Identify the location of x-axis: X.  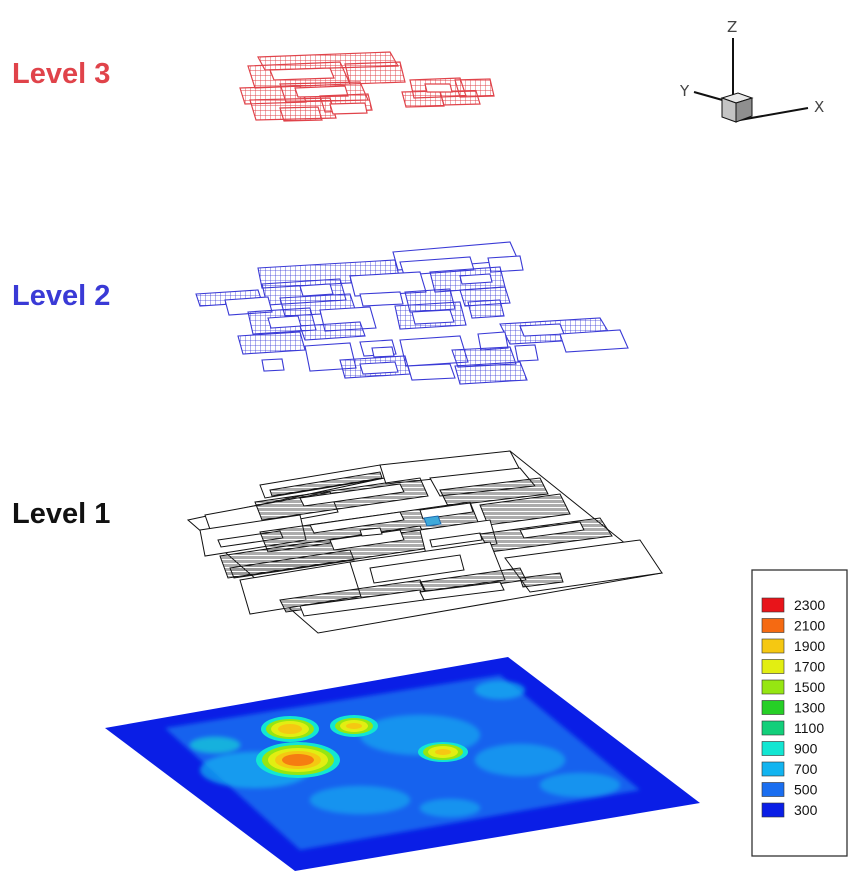
(781, 109).